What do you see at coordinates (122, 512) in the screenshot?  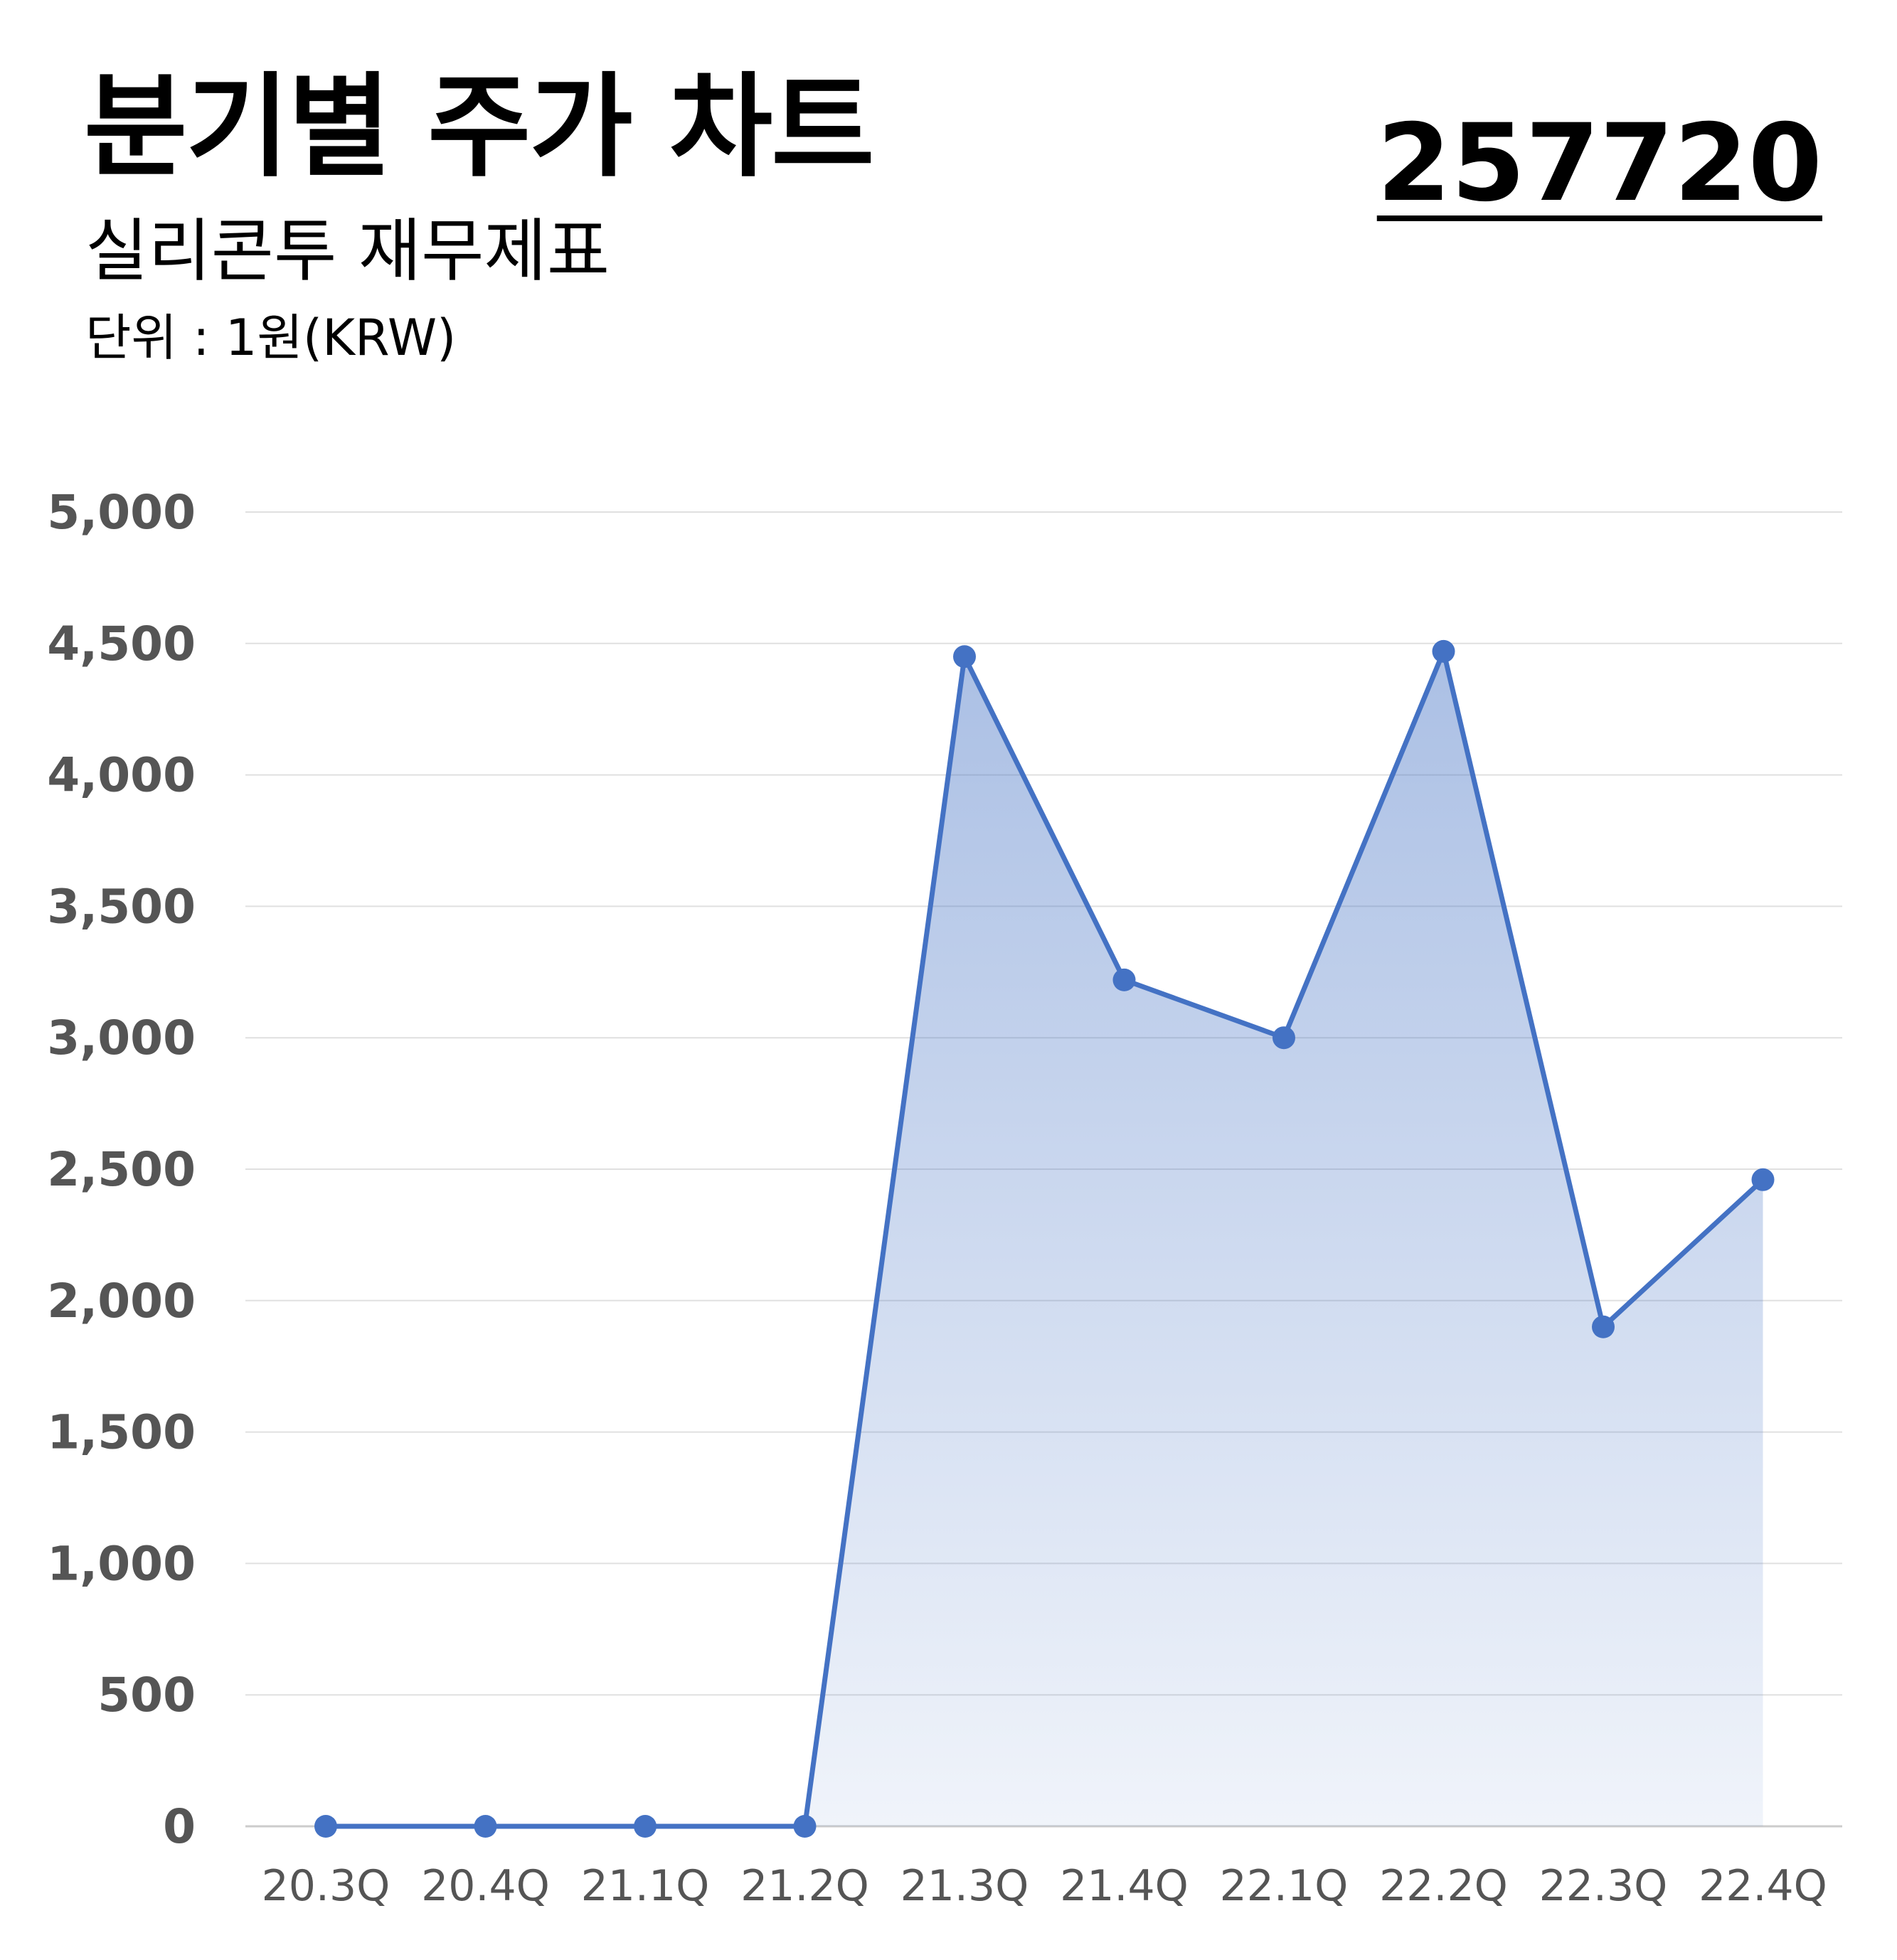 I see `y-tick-label: 5,000` at bounding box center [122, 512].